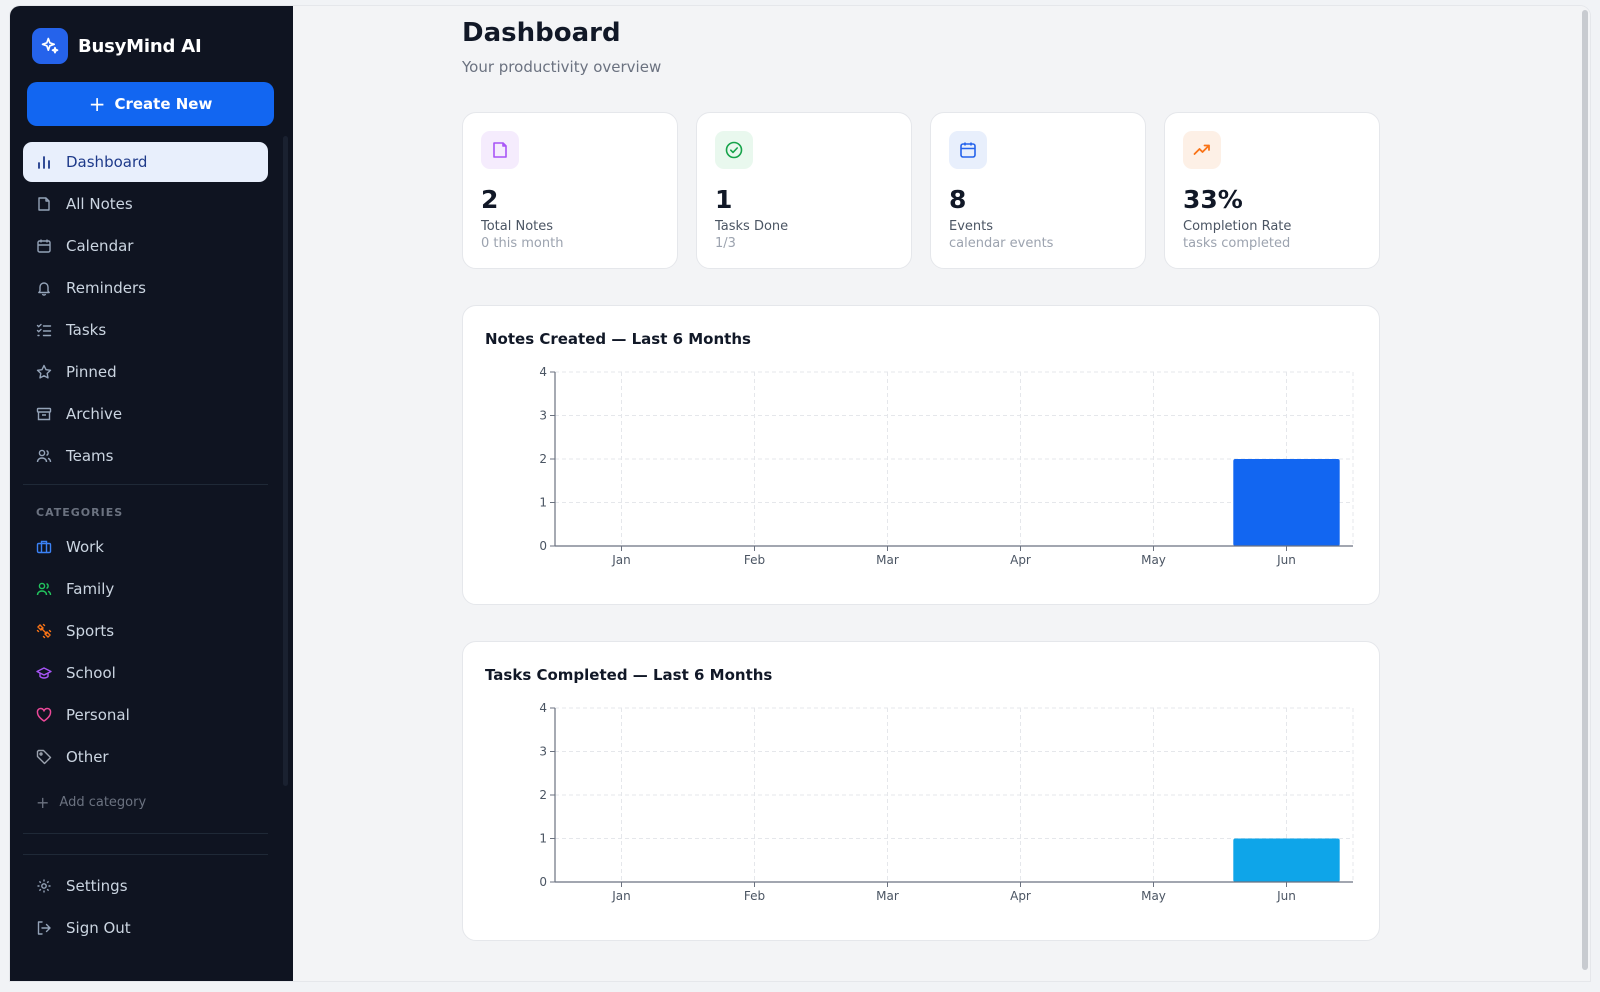  Describe the element at coordinates (145, 631) in the screenshot. I see `category-sports: Sports` at that location.